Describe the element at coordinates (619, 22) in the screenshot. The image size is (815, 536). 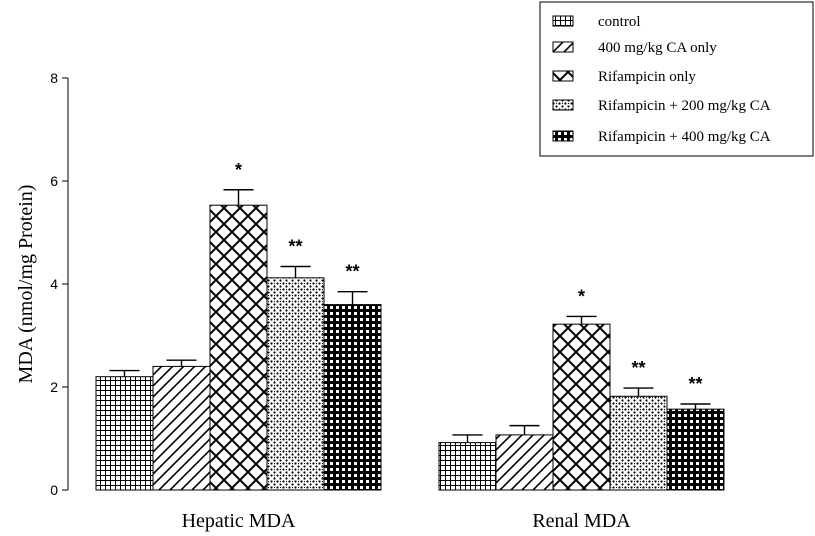
I see `legend-label: control` at that location.